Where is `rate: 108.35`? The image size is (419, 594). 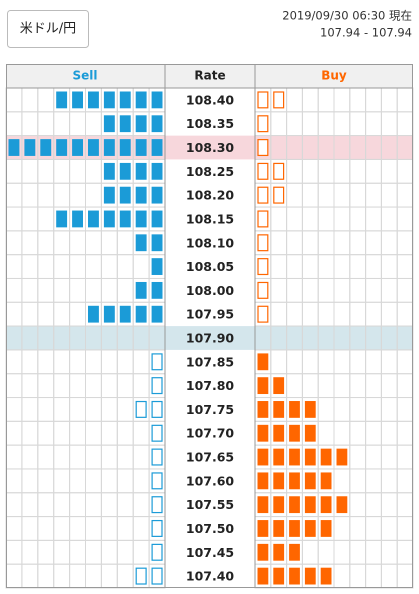 rate: 108.35 is located at coordinates (210, 123).